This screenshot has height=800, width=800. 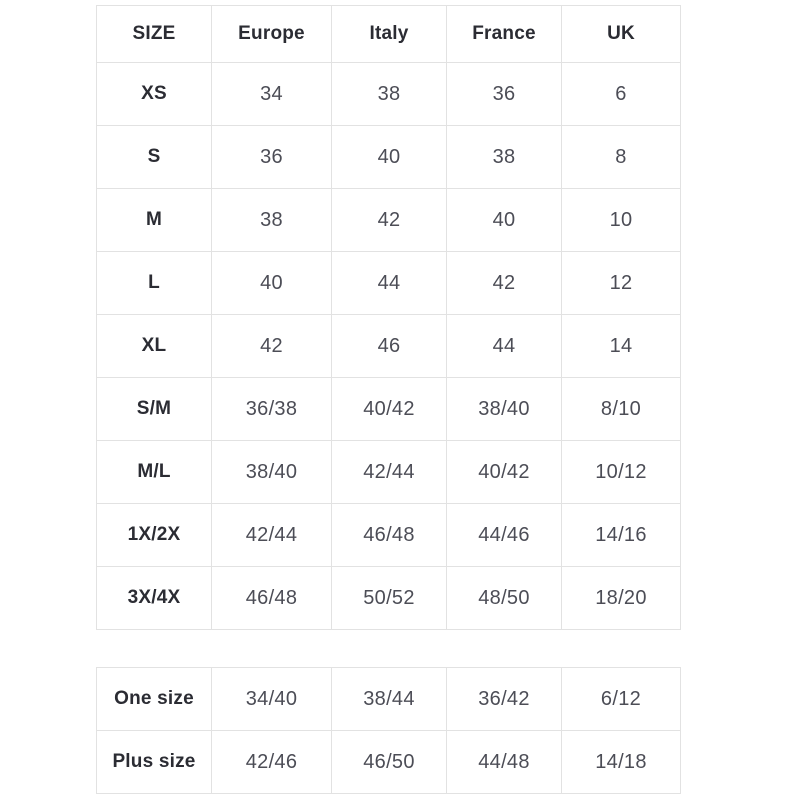 I want to click on column-header-italy: Italy, so click(x=389, y=34).